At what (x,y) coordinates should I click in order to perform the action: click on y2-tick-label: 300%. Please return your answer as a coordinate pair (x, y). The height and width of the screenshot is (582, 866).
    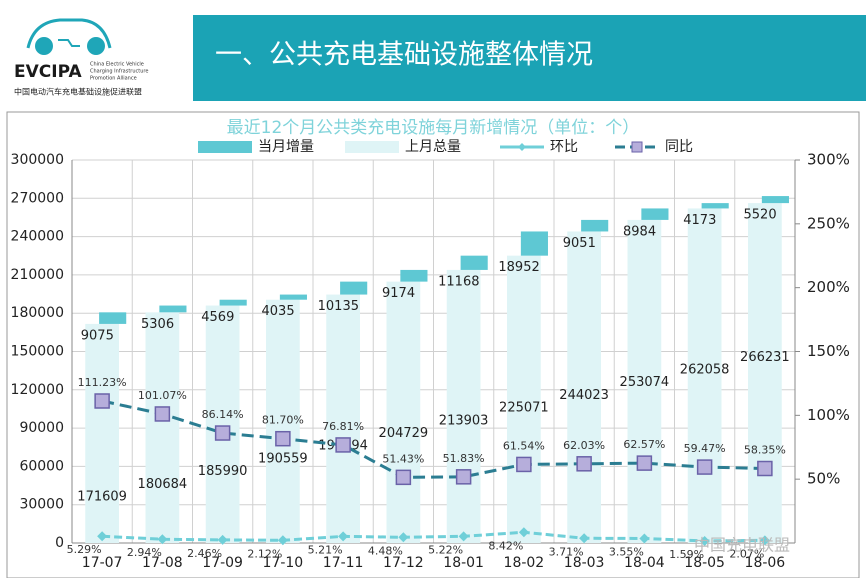
    Looking at the image, I should click on (828, 160).